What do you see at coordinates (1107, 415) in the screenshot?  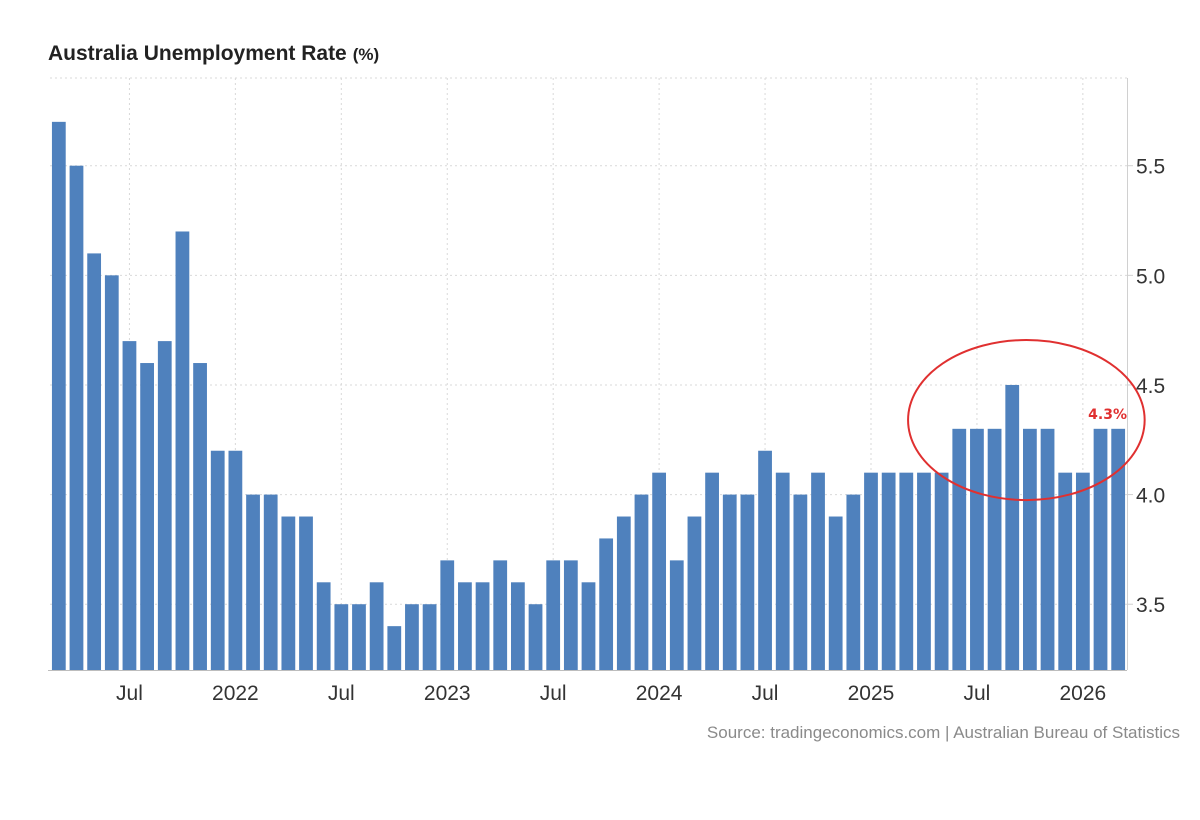 I see `callout-label: 4.3%` at bounding box center [1107, 415].